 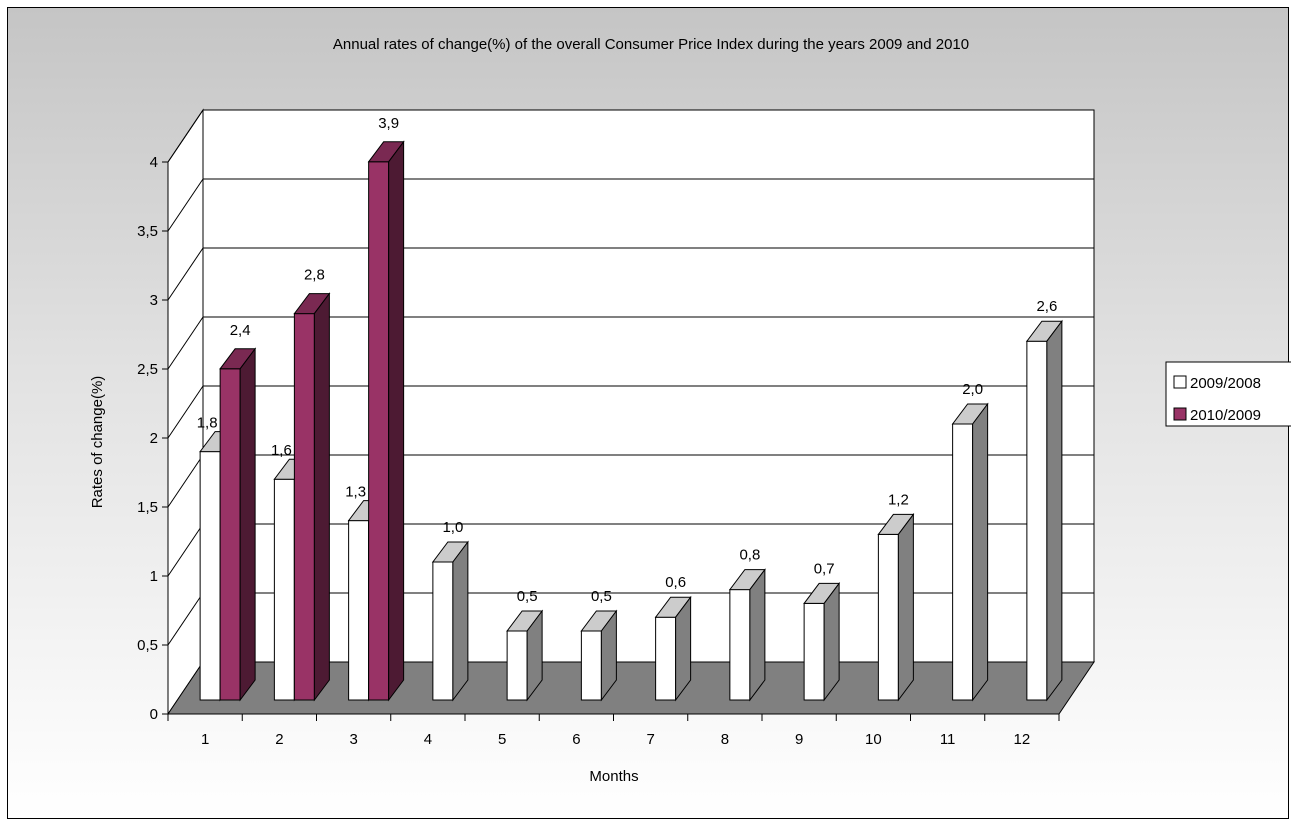 What do you see at coordinates (1046, 306) in the screenshot?
I see `data-label: 2,6` at bounding box center [1046, 306].